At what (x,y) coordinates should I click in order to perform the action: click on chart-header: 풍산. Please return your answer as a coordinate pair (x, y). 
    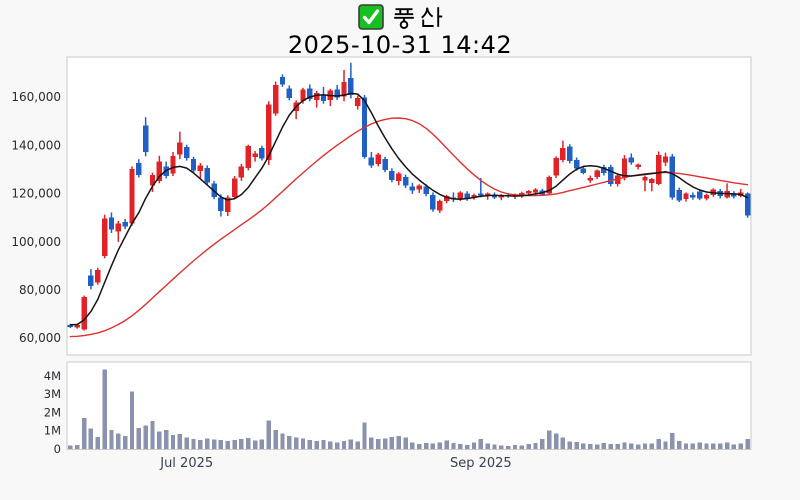
    Looking at the image, I should click on (400, 29).